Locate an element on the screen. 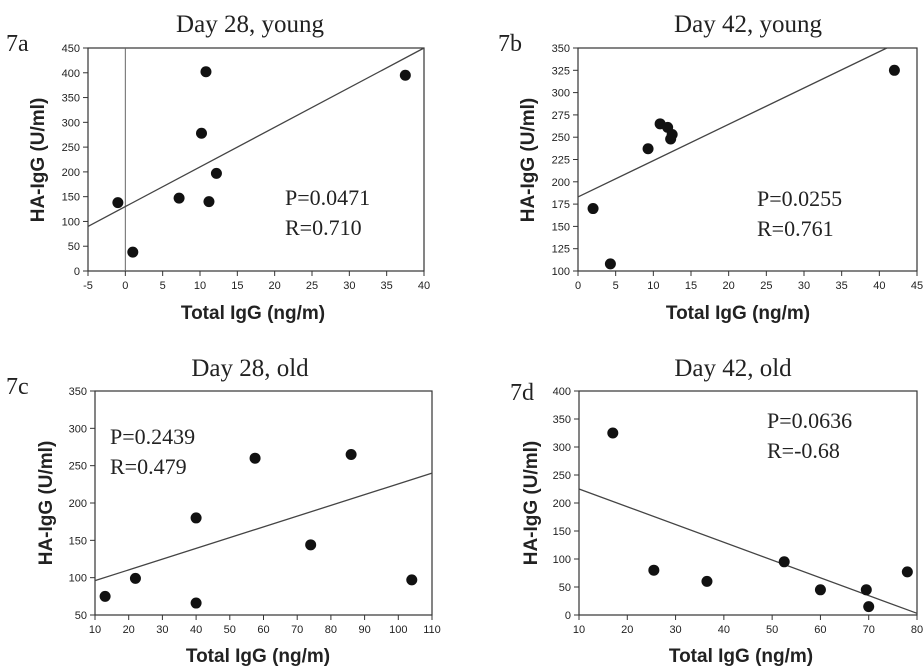  x-tick-label: -5 is located at coordinates (88, 286).